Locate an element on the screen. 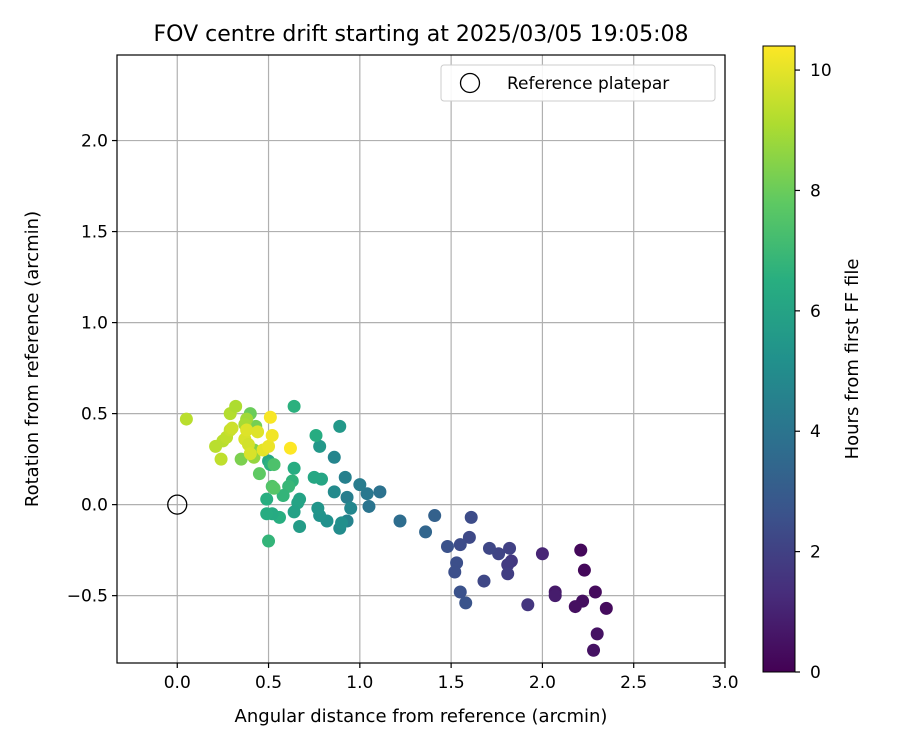  legend-box is located at coordinates (578, 83).